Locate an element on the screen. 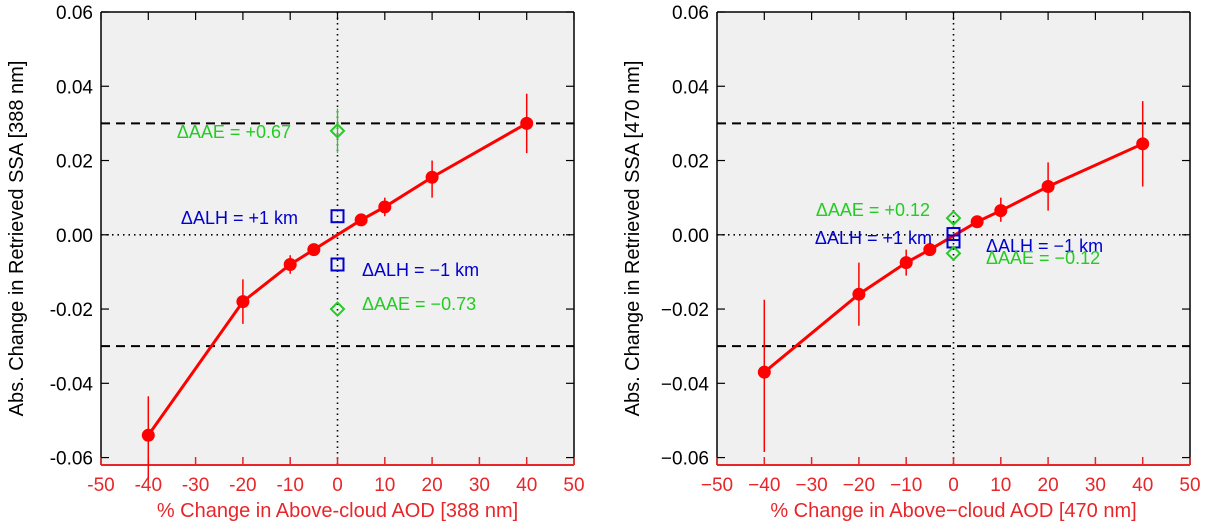 The height and width of the screenshot is (531, 1221). annotation-aae: ΔAAE = +0.12 is located at coordinates (873, 210).